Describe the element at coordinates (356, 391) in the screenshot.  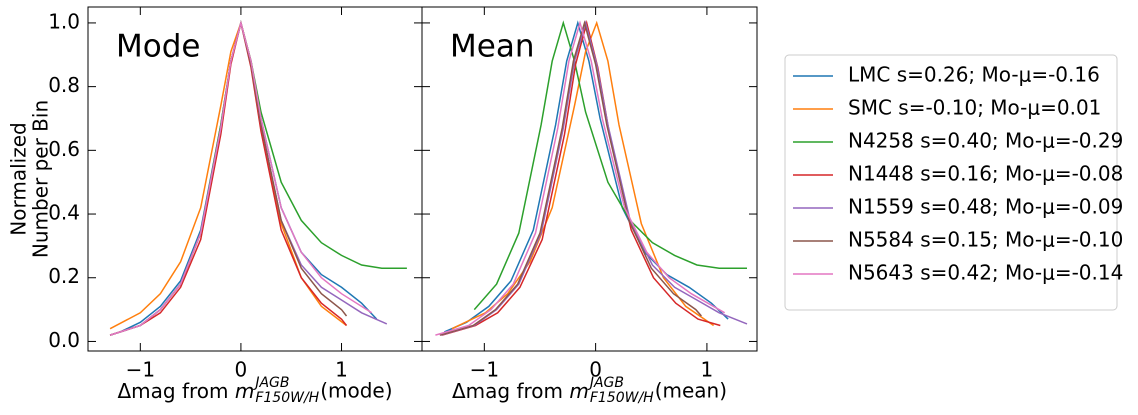
I see `x-label-text: (mode)` at that location.